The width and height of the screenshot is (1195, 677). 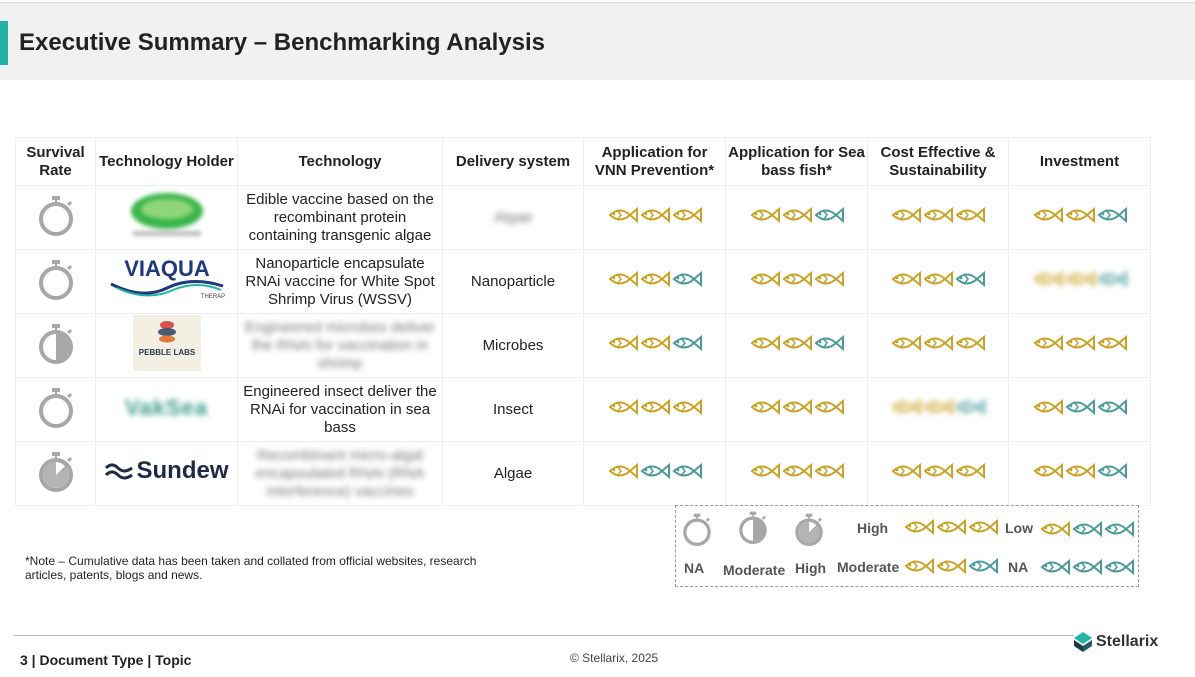 I want to click on stopwatch-high-icon, so click(x=809, y=531).